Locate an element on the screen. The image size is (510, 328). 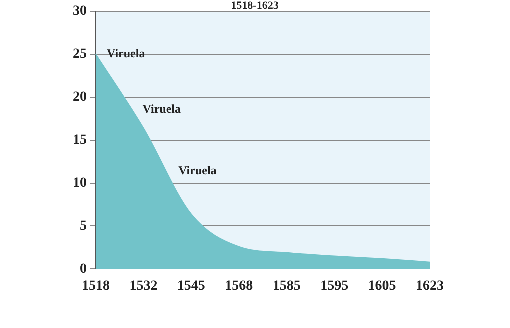
y-tick-label: 30 is located at coordinates (80, 12).